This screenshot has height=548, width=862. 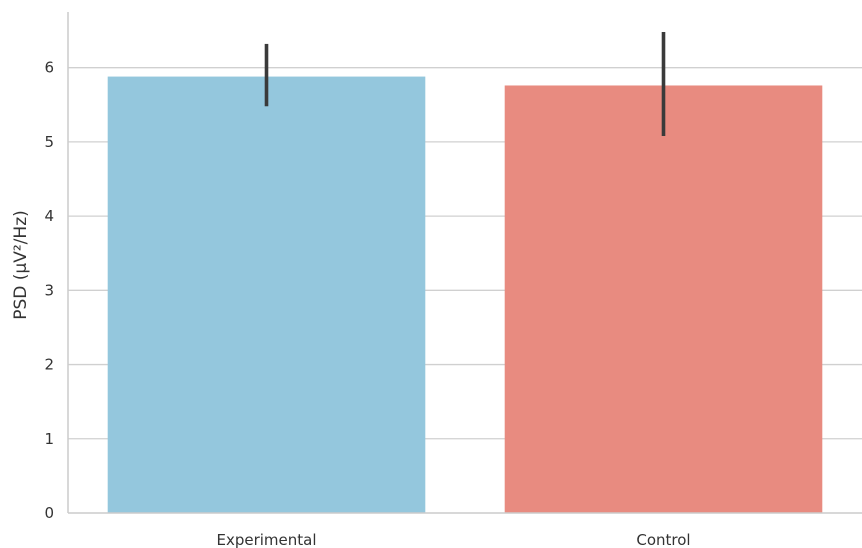 I want to click on y-tick-labels: 0 1 2 3 4 5 6, so click(x=49, y=290).